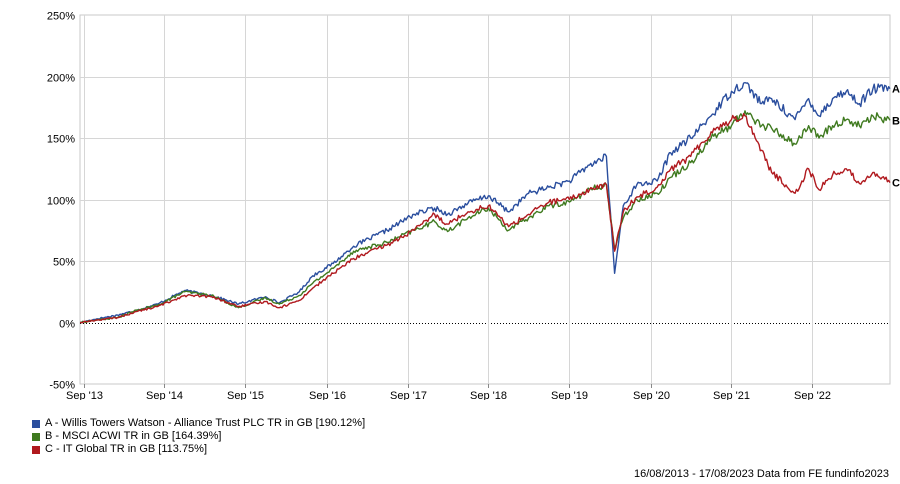 The width and height of the screenshot is (900, 484). Describe the element at coordinates (61, 202) in the screenshot. I see `y-tick-label: 100%` at that location.